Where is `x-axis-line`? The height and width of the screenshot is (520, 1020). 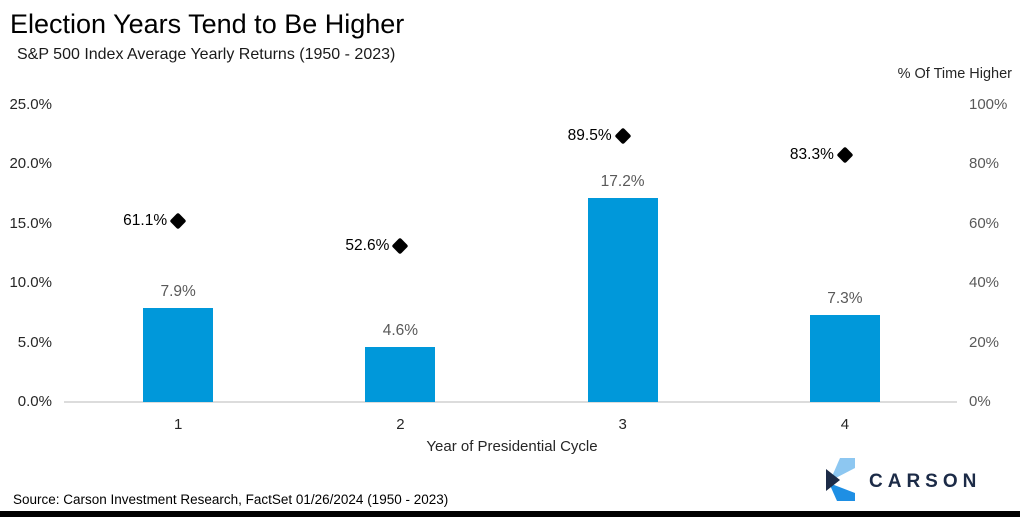 x-axis-line is located at coordinates (510, 402).